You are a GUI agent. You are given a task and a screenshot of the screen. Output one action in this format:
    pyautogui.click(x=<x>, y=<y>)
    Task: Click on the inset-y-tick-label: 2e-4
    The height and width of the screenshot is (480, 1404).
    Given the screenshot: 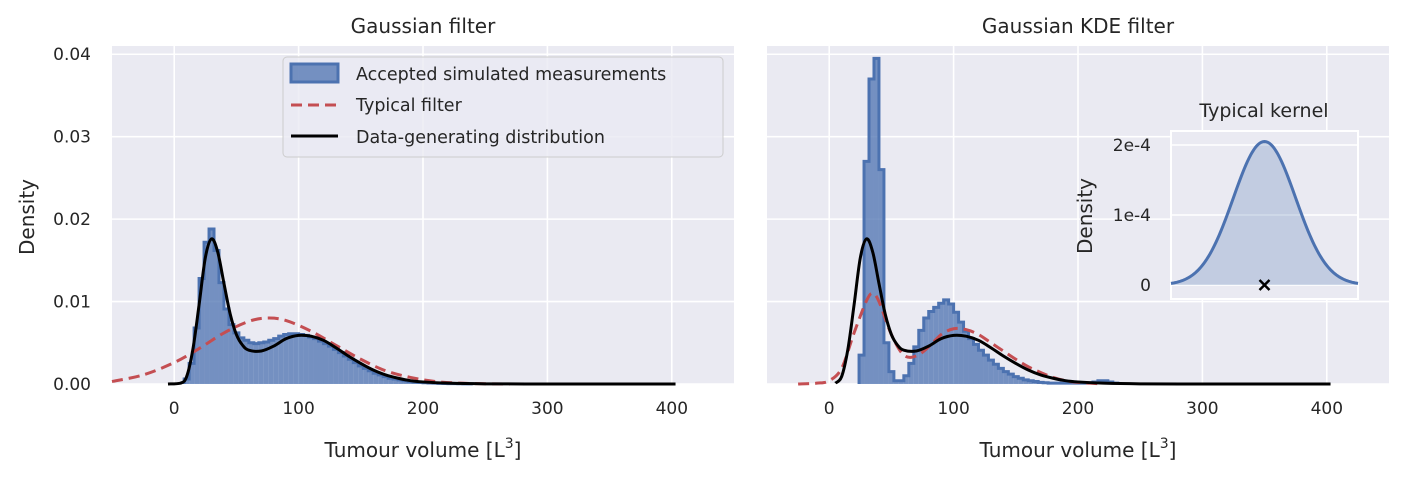 What is the action you would take?
    pyautogui.click(x=1132, y=146)
    